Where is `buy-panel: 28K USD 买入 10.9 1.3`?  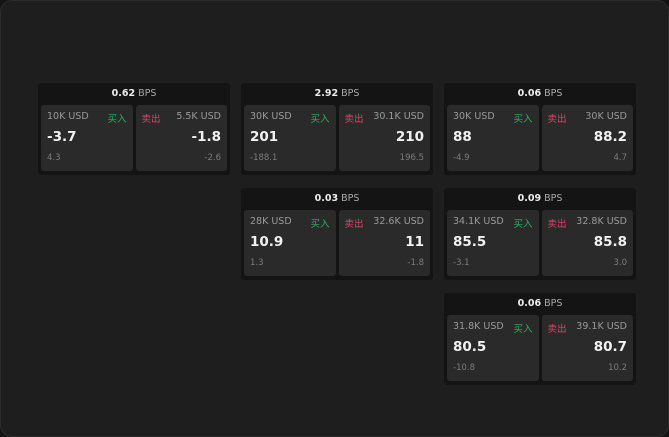 buy-panel: 28K USD 买入 10.9 1.3 is located at coordinates (290, 243).